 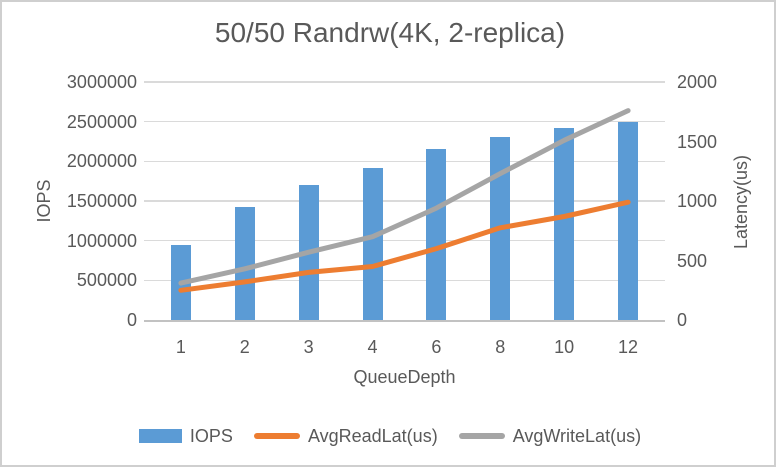 What do you see at coordinates (682, 320) in the screenshot?
I see `y-tick-right: 0` at bounding box center [682, 320].